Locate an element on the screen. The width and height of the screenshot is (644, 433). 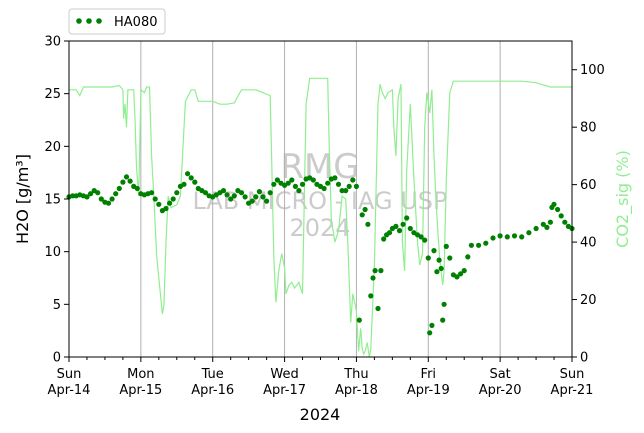
legend-box is located at coordinates (117, 21).